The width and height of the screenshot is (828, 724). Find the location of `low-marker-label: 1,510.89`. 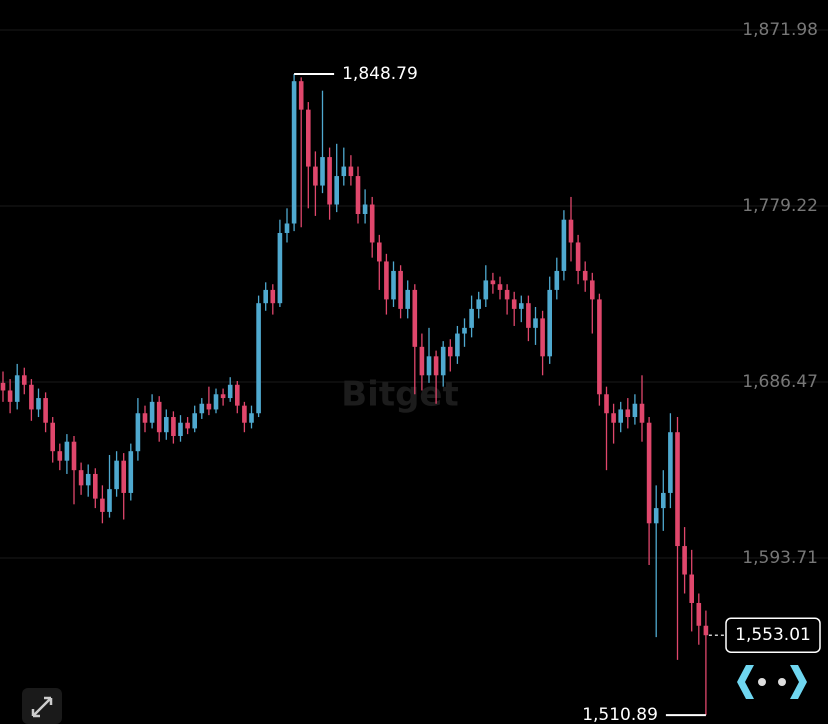

low-marker-label: 1,510.89 is located at coordinates (620, 714).